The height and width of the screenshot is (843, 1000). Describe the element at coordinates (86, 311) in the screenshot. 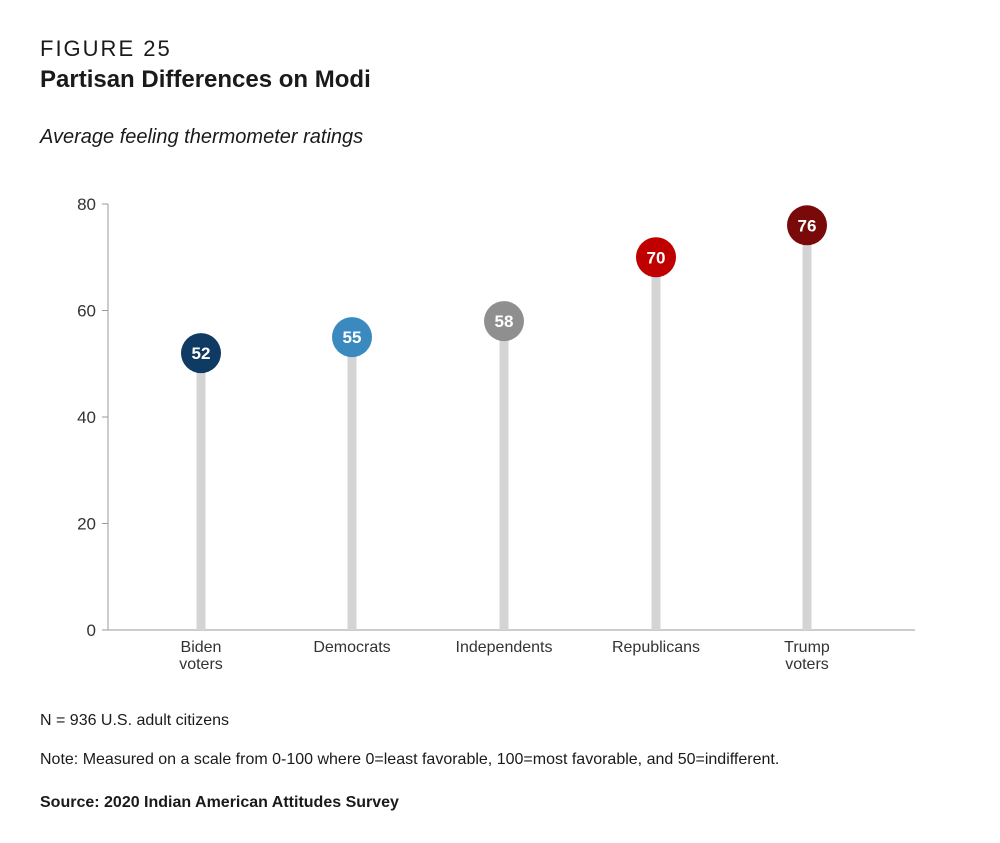

I see `y-tick-label: 60` at that location.